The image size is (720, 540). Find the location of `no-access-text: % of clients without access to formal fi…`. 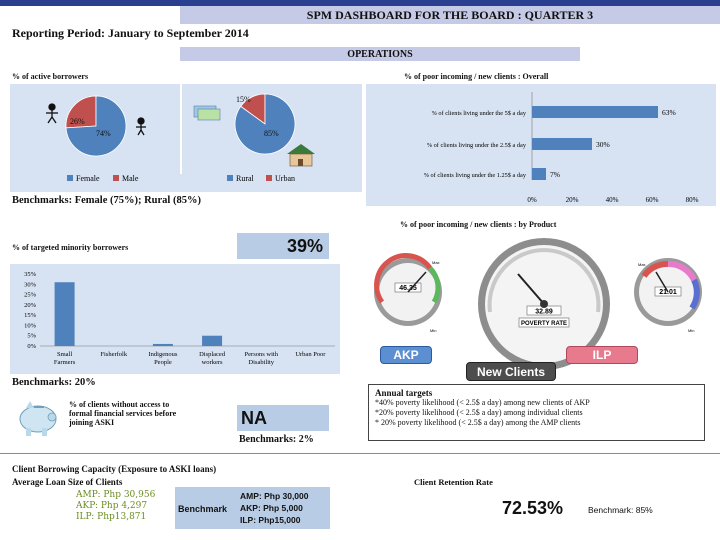

no-access-text: % of clients without access to formal fi… is located at coordinates (122, 413).